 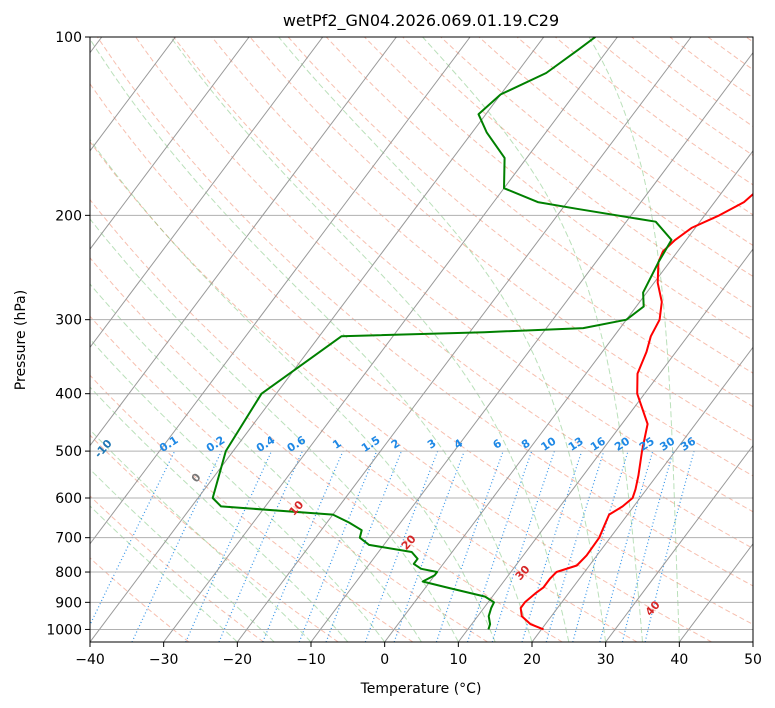 What do you see at coordinates (238, 660) in the screenshot?
I see `x-tick-label: −20` at bounding box center [238, 660].